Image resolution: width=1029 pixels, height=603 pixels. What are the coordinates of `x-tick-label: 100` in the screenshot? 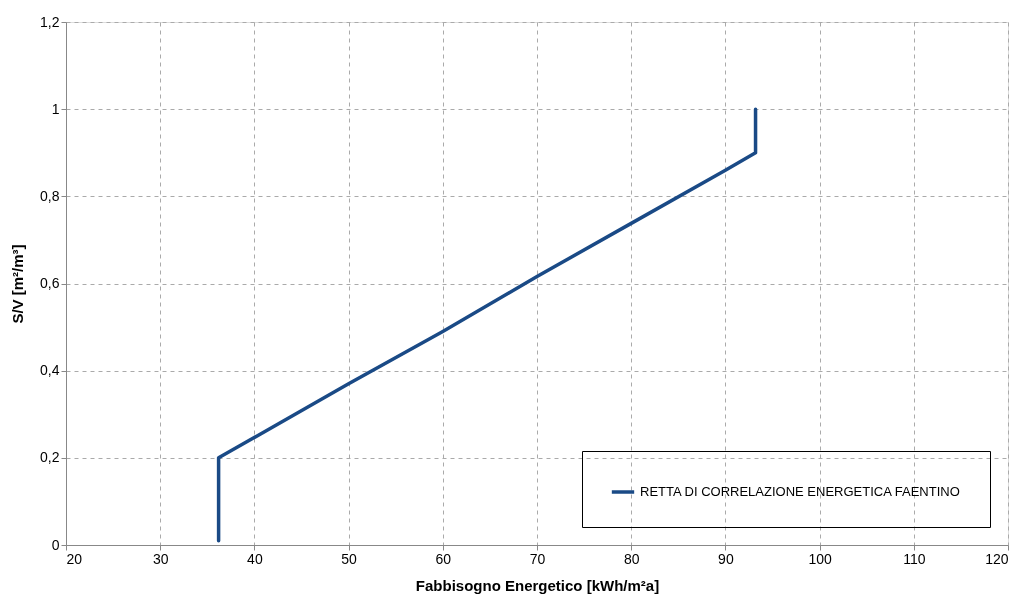 It's located at (820, 558).